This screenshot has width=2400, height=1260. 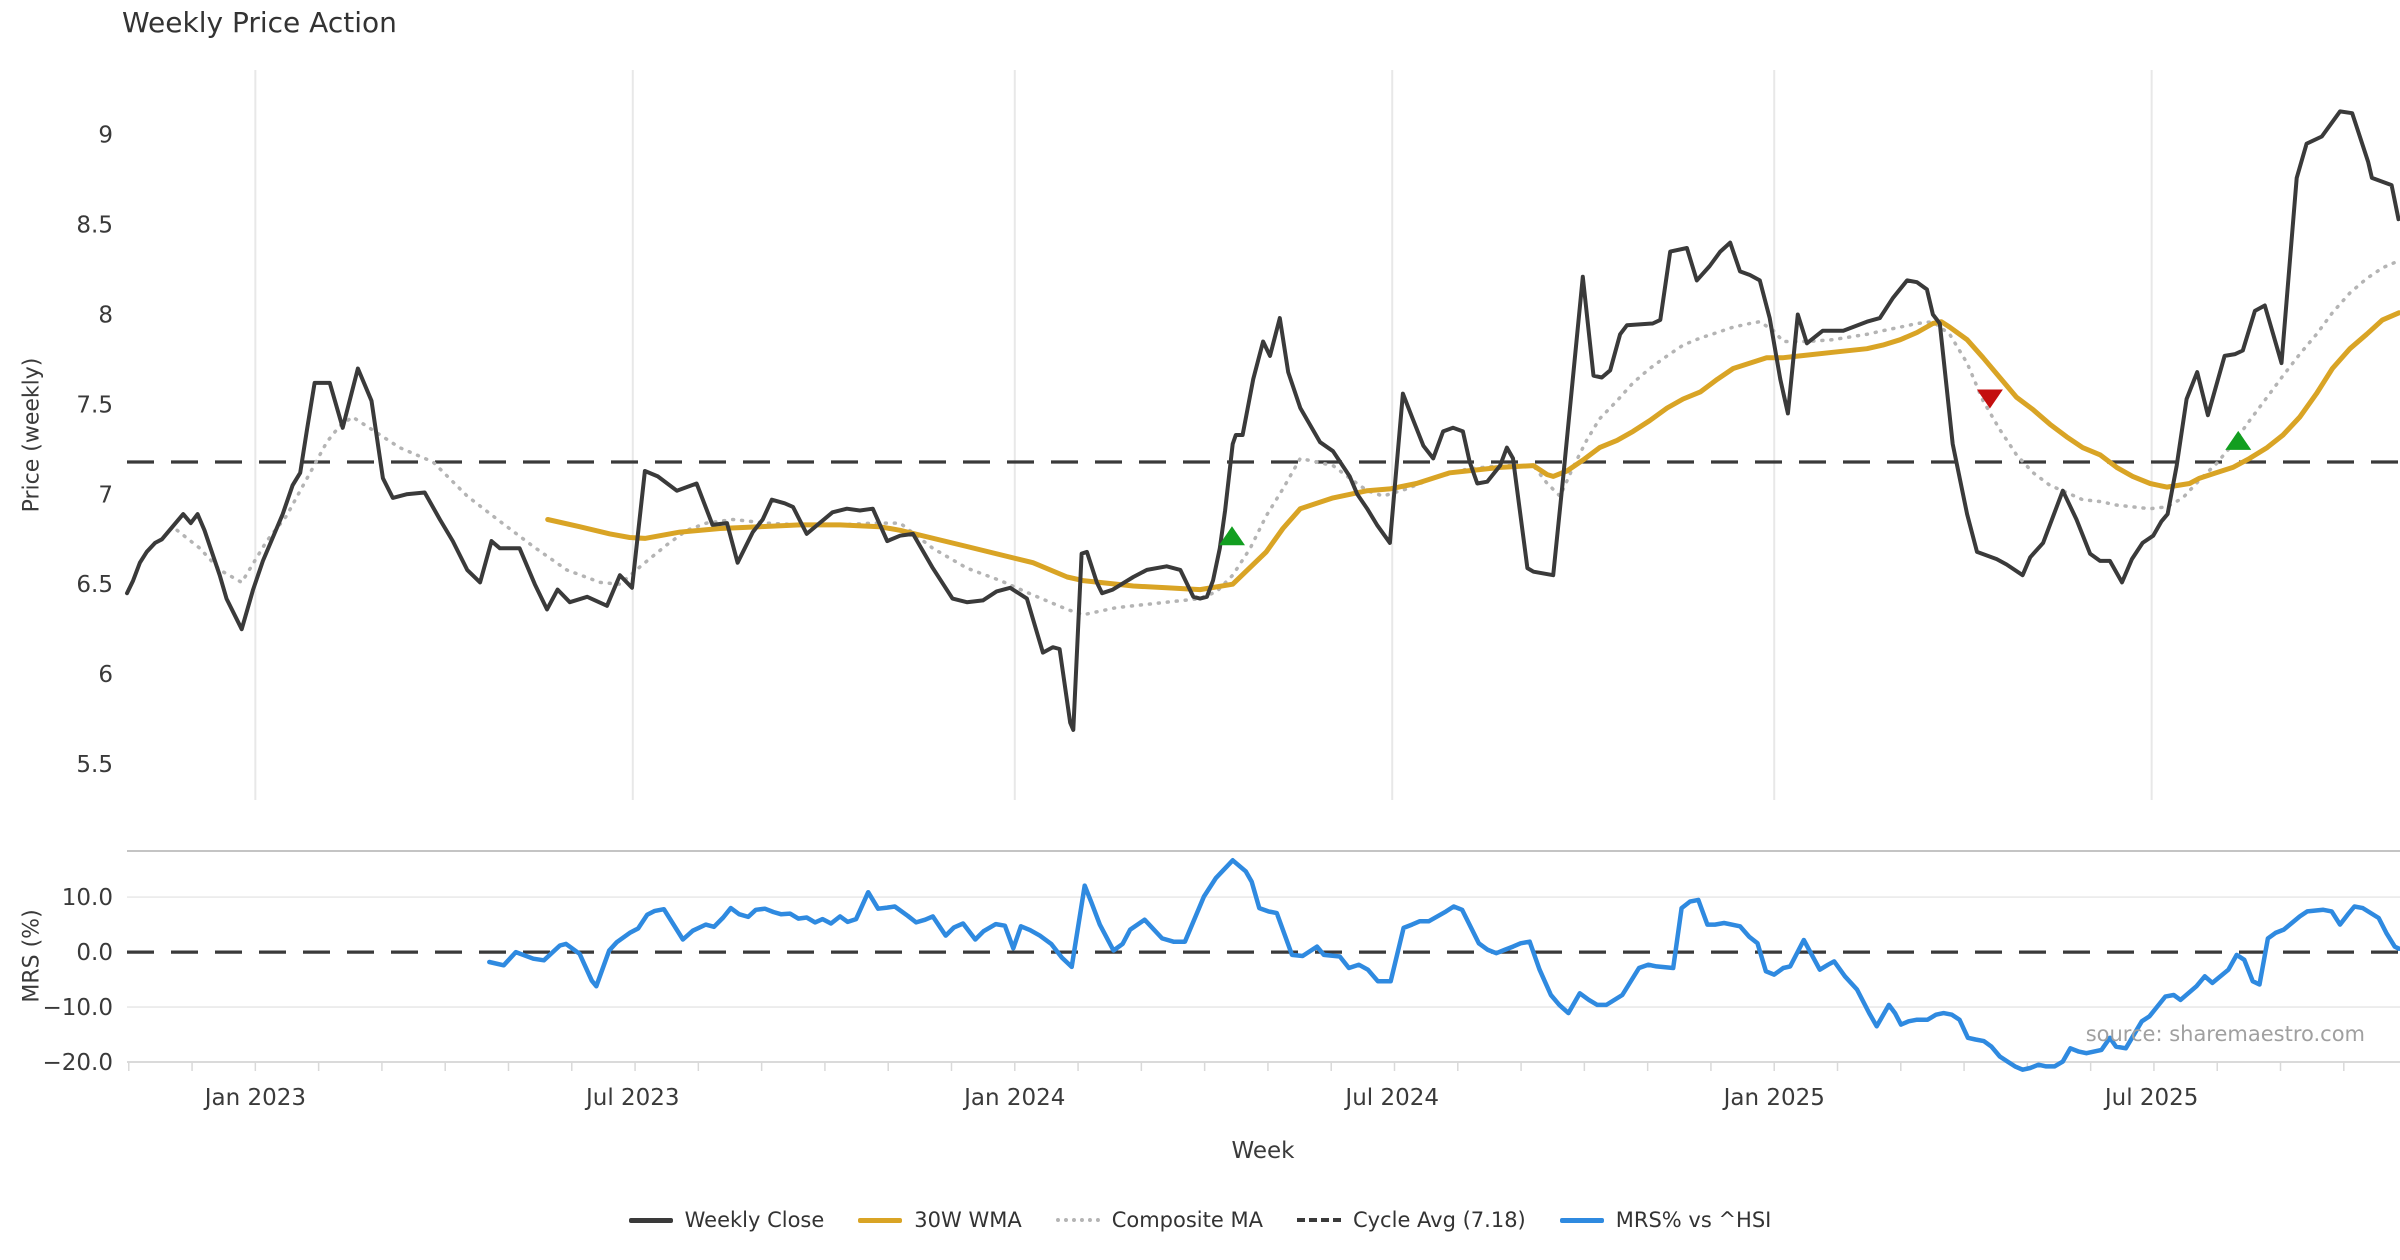 I want to click on x-tick-label: Jan 2024, so click(x=1013, y=1098).